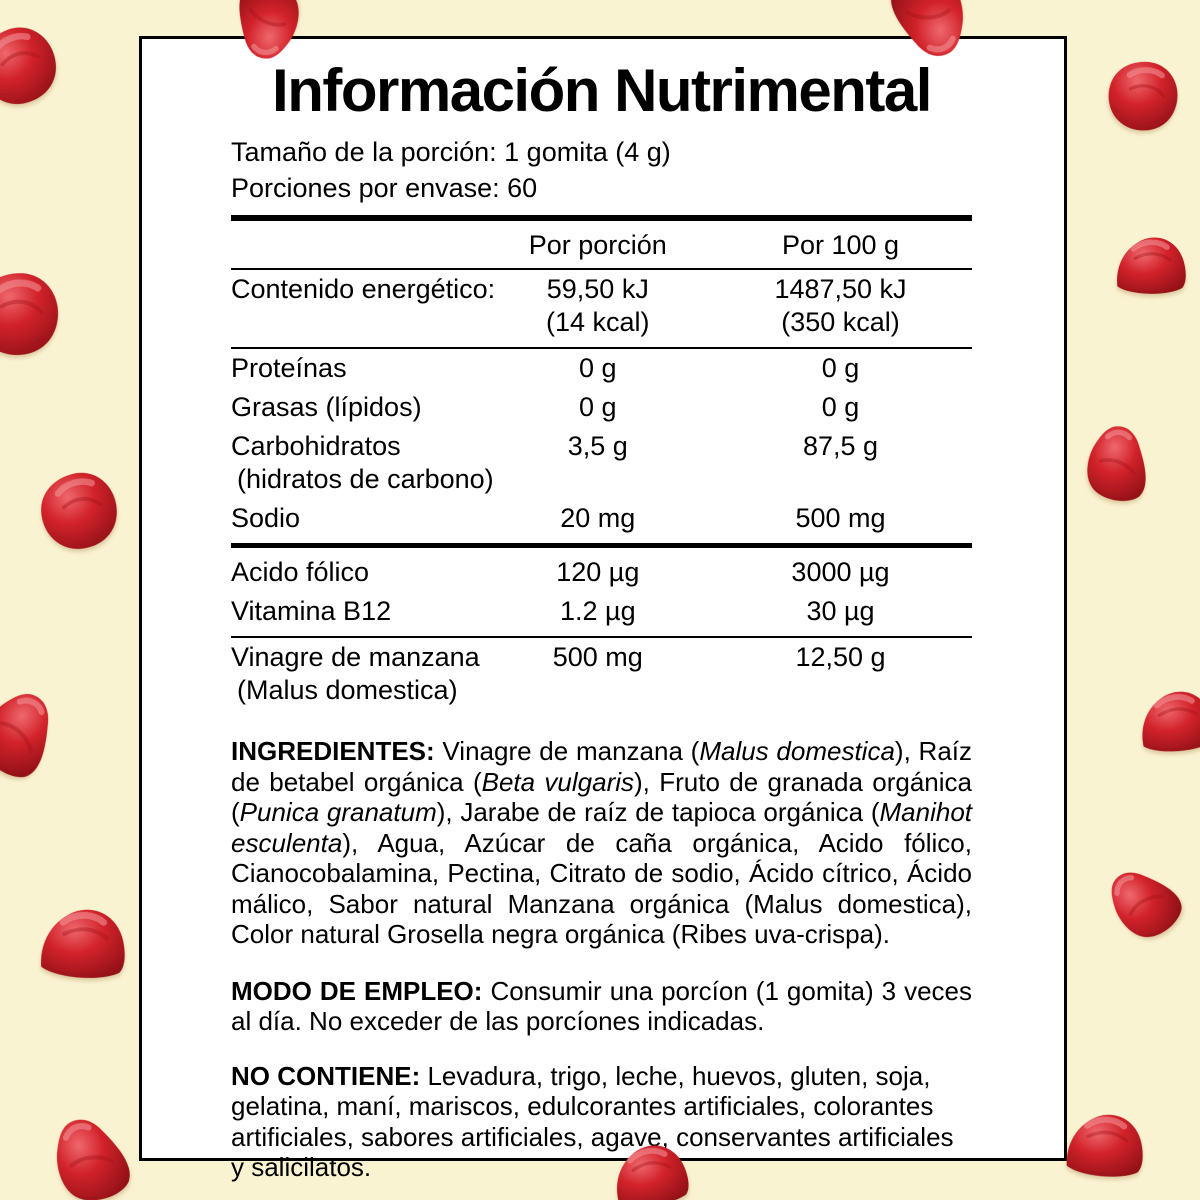  I want to click on servings-per-container-text: Porciones por envase: 60, so click(384, 188).